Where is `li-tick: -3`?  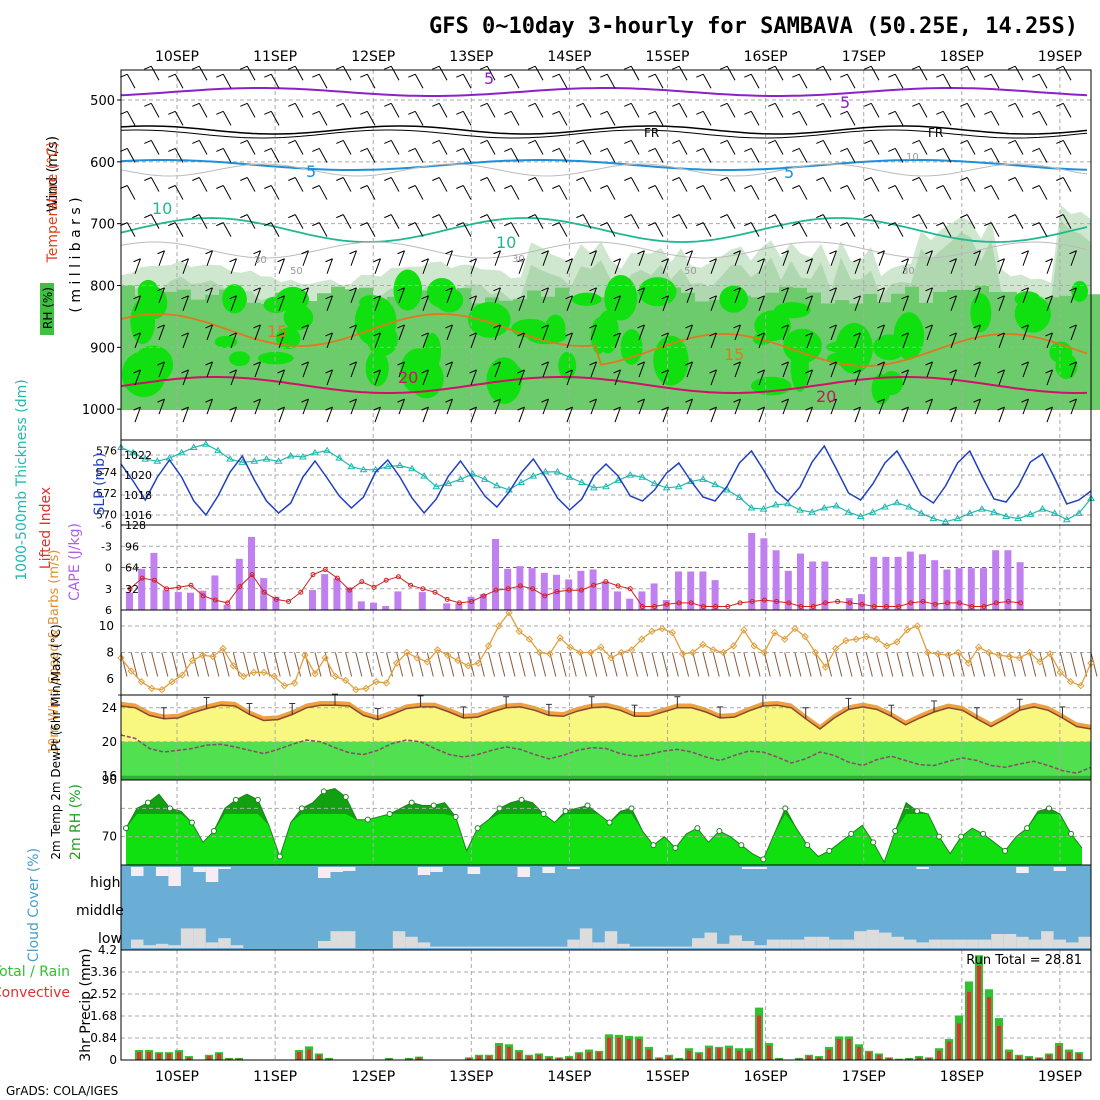 li-tick: -3 is located at coordinates (106, 546).